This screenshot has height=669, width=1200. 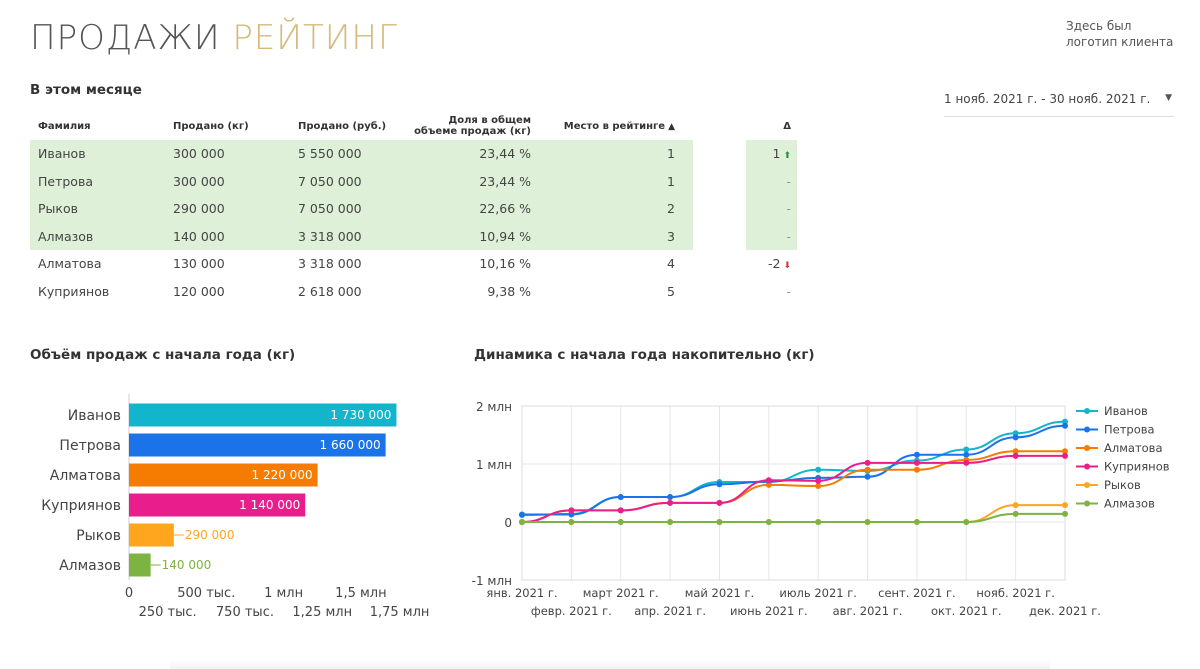 I want to click on delta-value: -2, so click(x=774, y=264).